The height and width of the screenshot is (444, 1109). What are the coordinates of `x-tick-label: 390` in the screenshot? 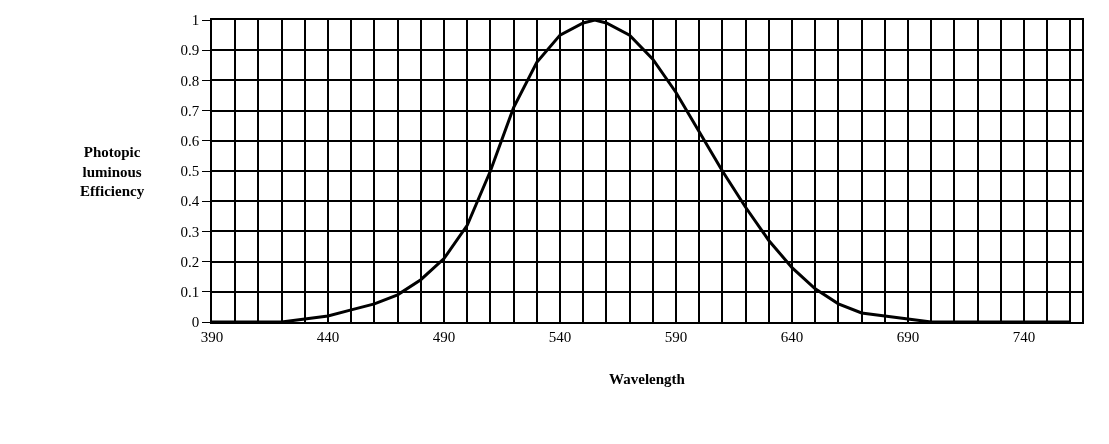 It's located at (212, 336).